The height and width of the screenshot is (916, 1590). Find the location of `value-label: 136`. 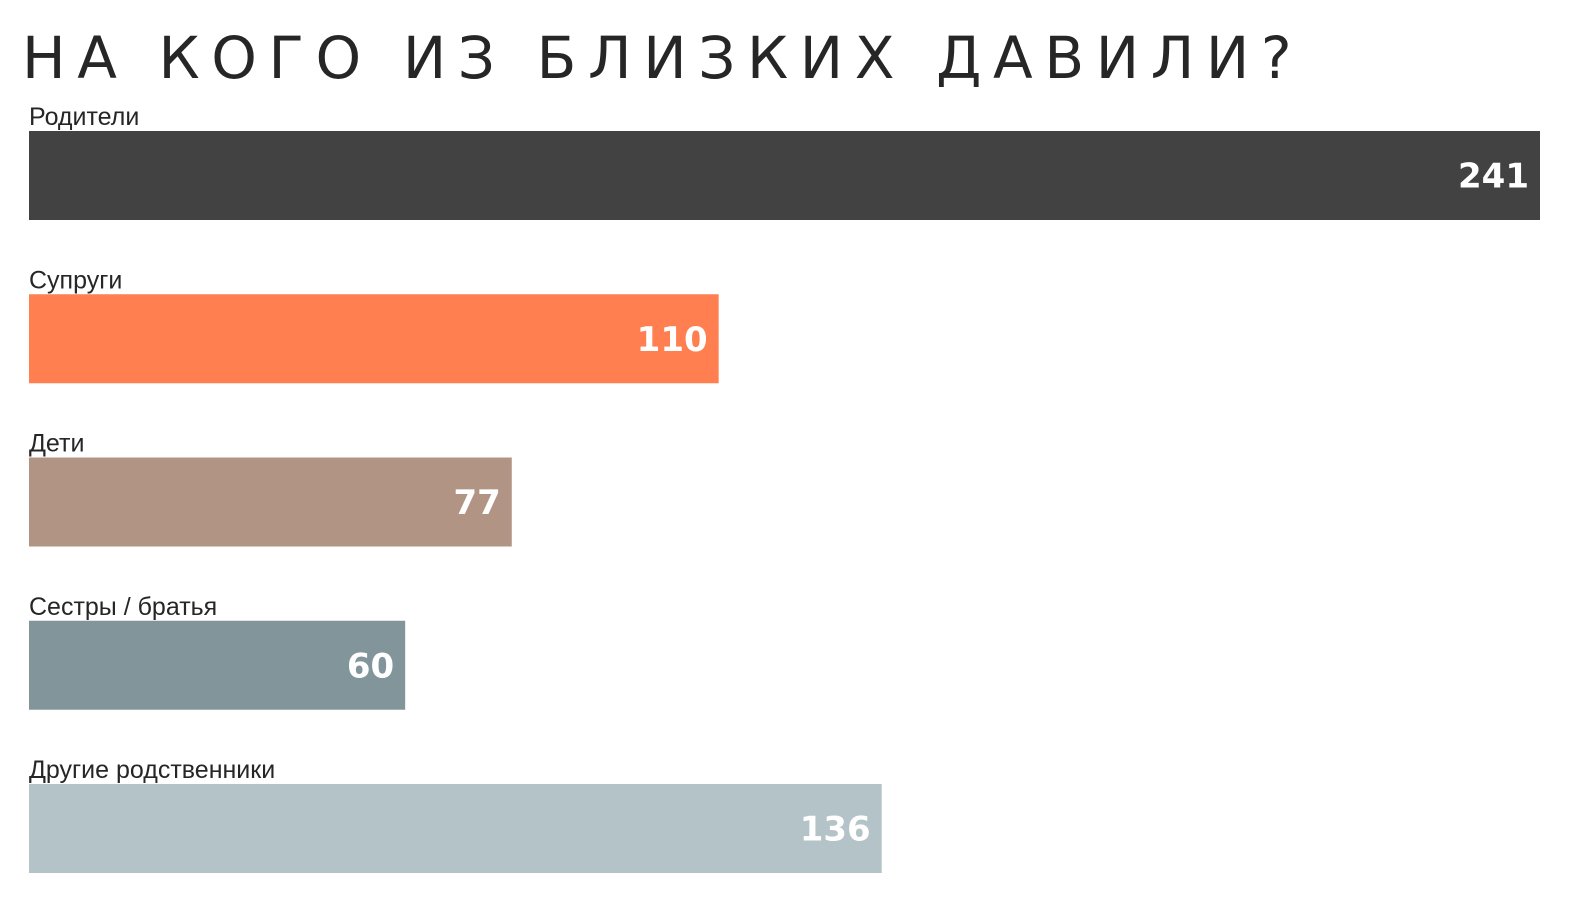

value-label: 136 is located at coordinates (835, 830).